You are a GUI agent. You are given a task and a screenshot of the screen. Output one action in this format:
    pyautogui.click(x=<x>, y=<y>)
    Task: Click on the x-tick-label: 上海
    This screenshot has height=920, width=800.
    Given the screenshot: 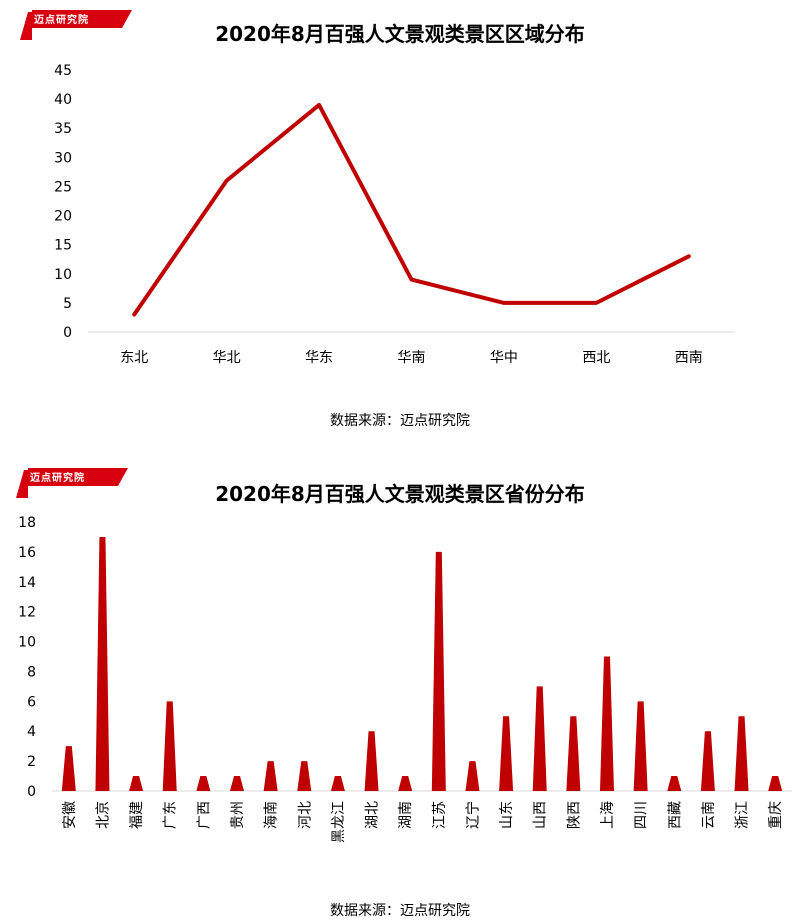 What is the action you would take?
    pyautogui.click(x=608, y=815)
    